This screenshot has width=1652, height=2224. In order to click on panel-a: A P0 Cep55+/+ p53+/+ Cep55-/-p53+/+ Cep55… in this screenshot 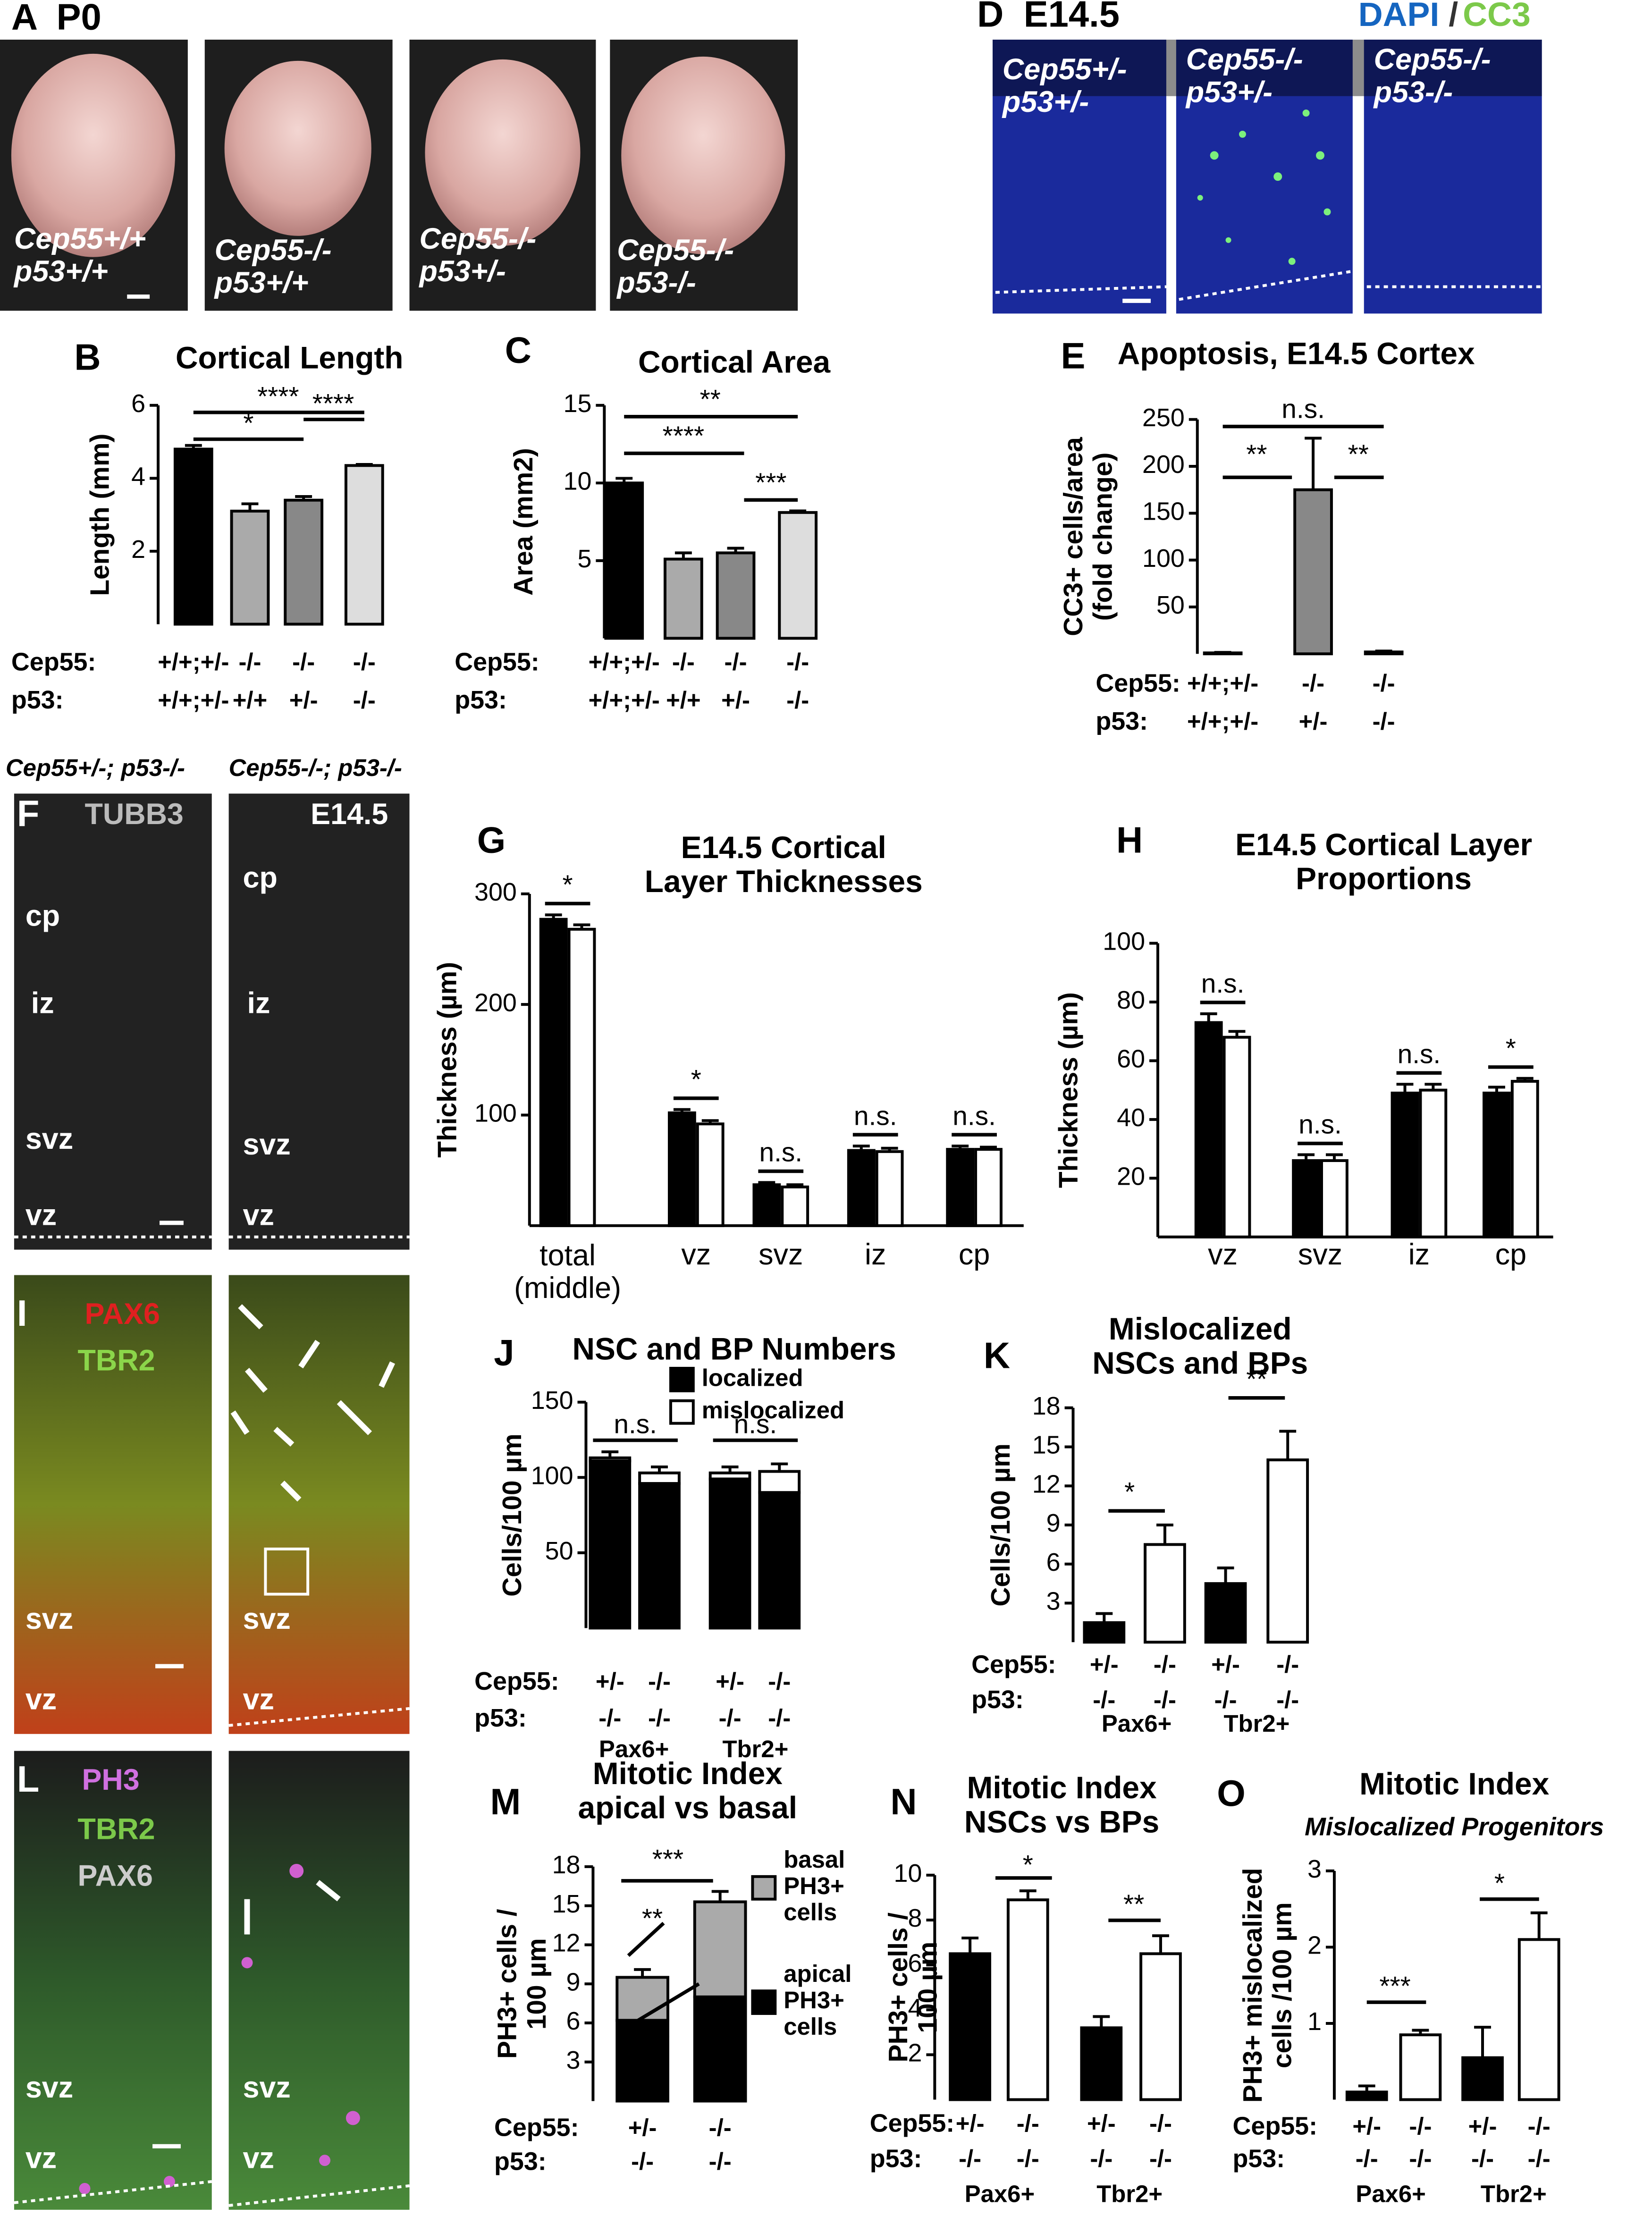, I will do `click(399, 155)`.